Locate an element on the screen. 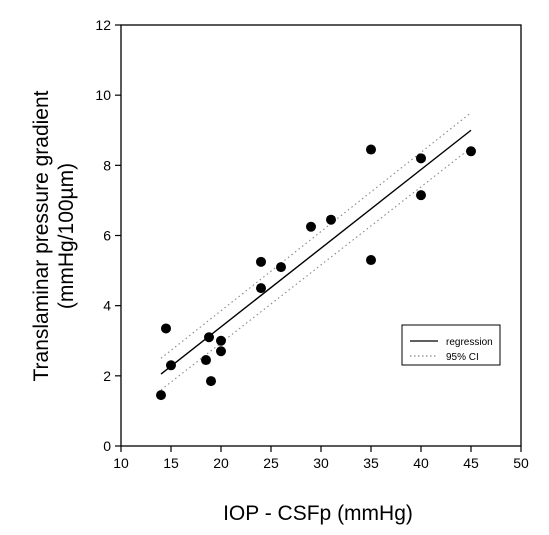 The width and height of the screenshot is (549, 535). legend-box is located at coordinates (451, 345).